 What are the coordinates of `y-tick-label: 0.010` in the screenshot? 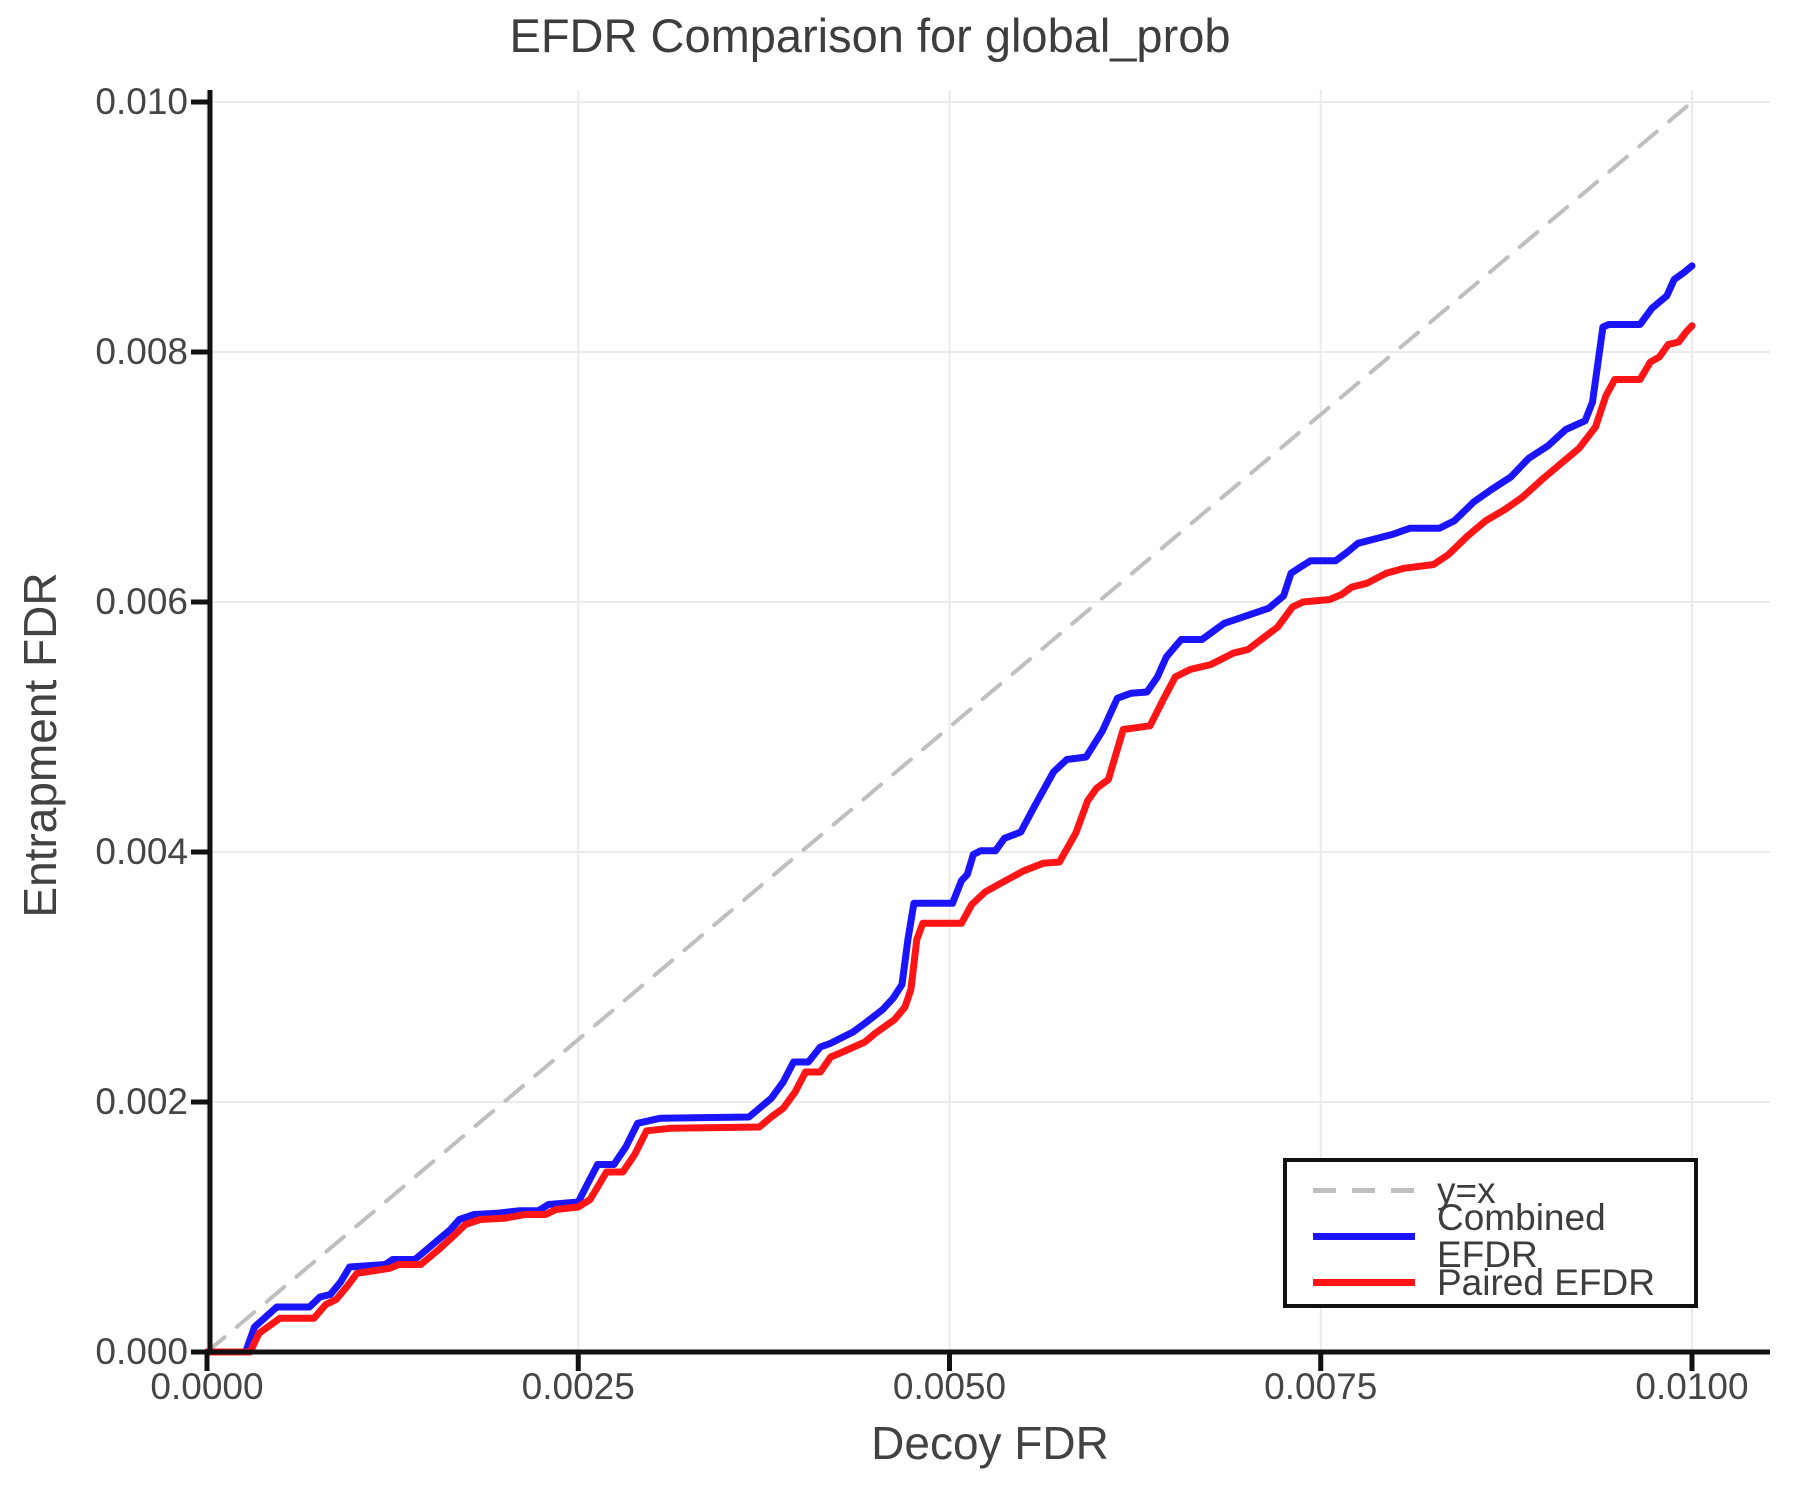 It's located at (141, 101).